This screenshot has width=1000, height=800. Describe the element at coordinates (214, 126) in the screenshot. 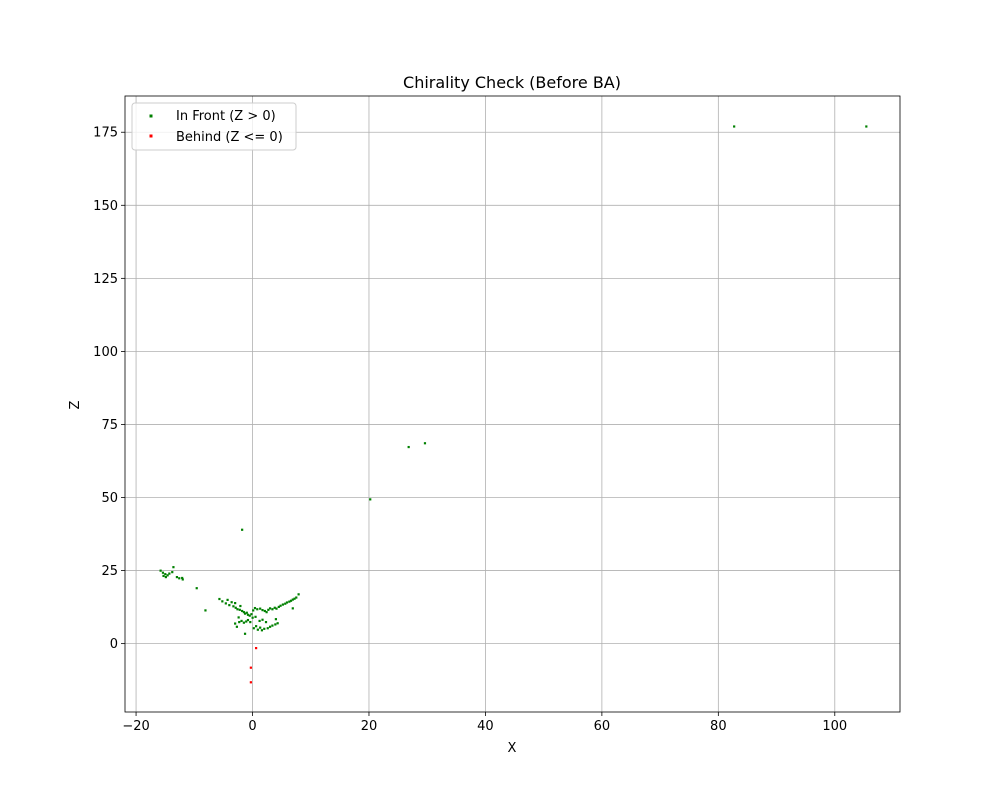

I see `legend: In Front (Z > 0) Behind (Z <= 0)` at that location.